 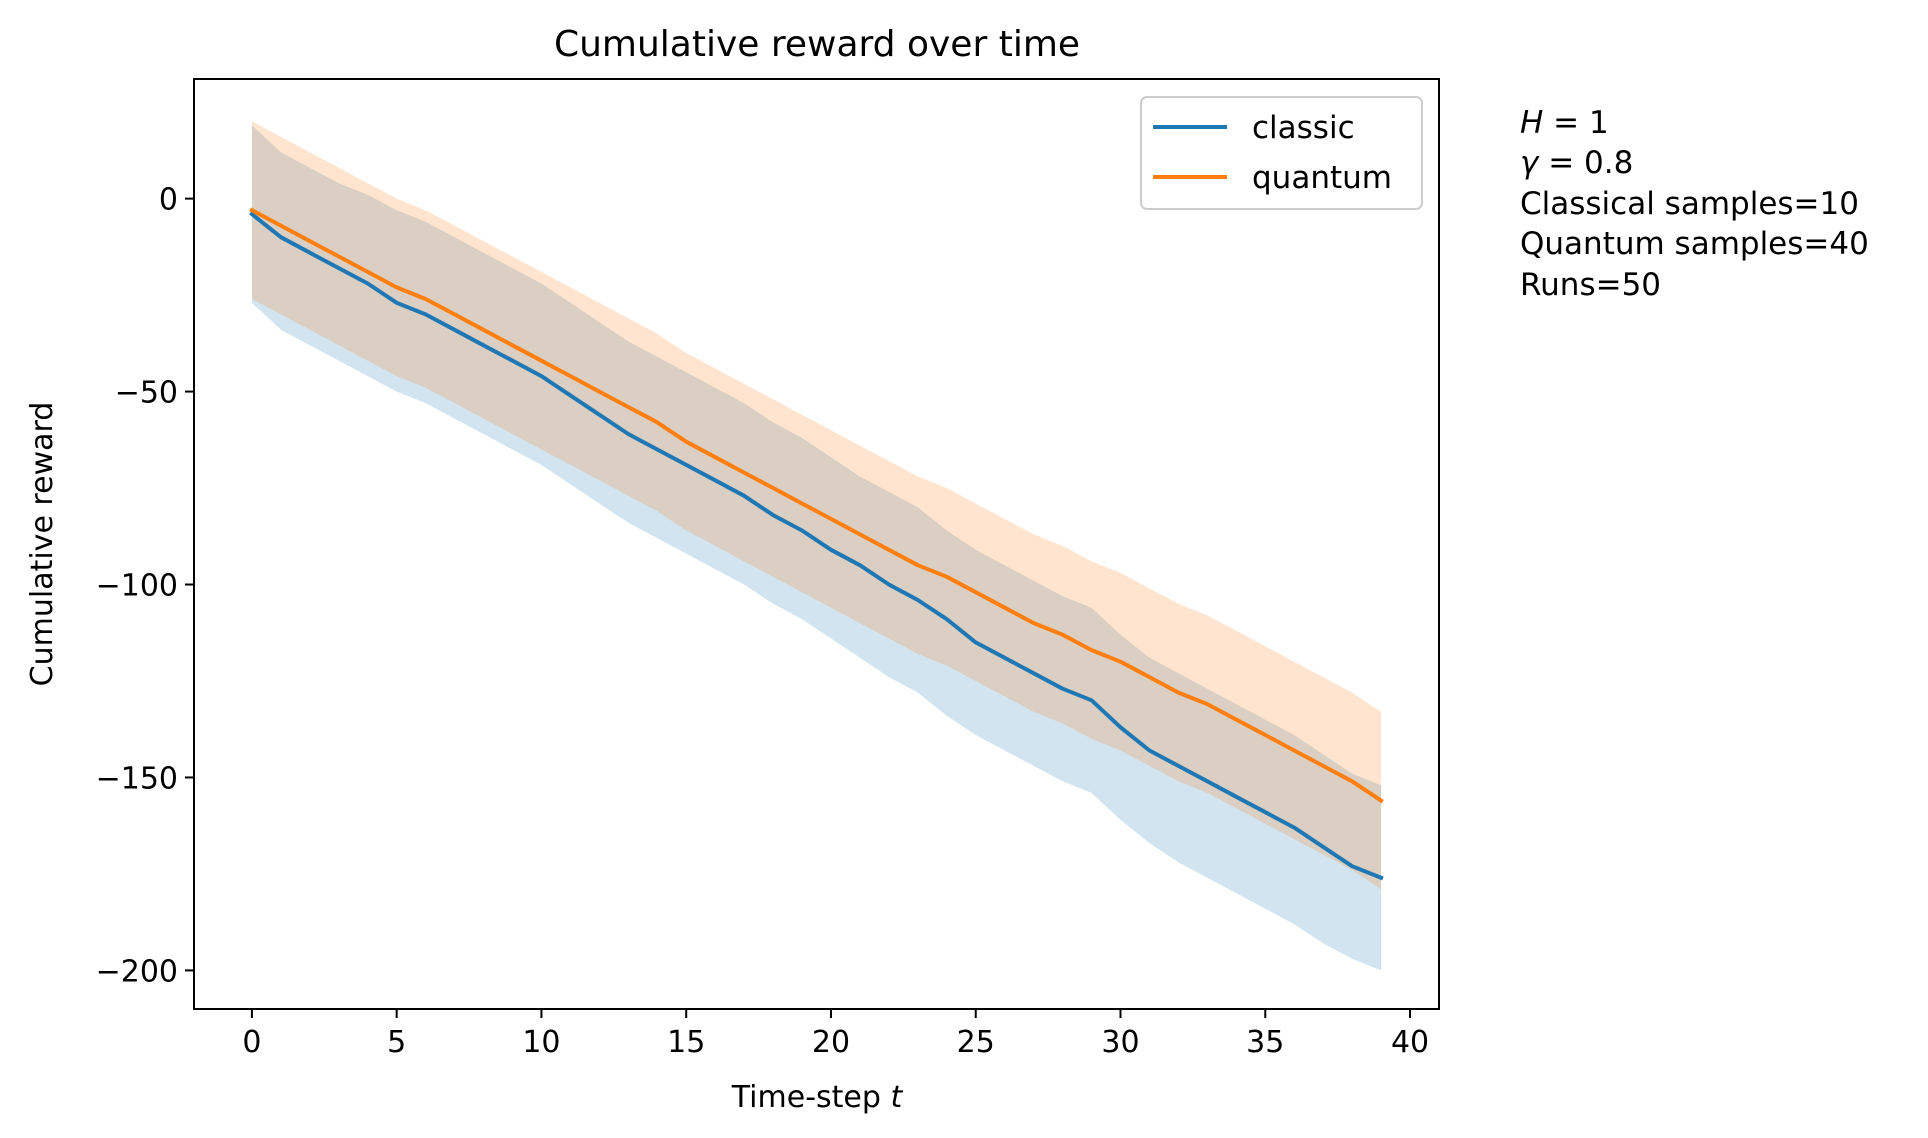 What do you see at coordinates (1322, 178) in the screenshot?
I see `legend-label-quantum: quantum` at bounding box center [1322, 178].